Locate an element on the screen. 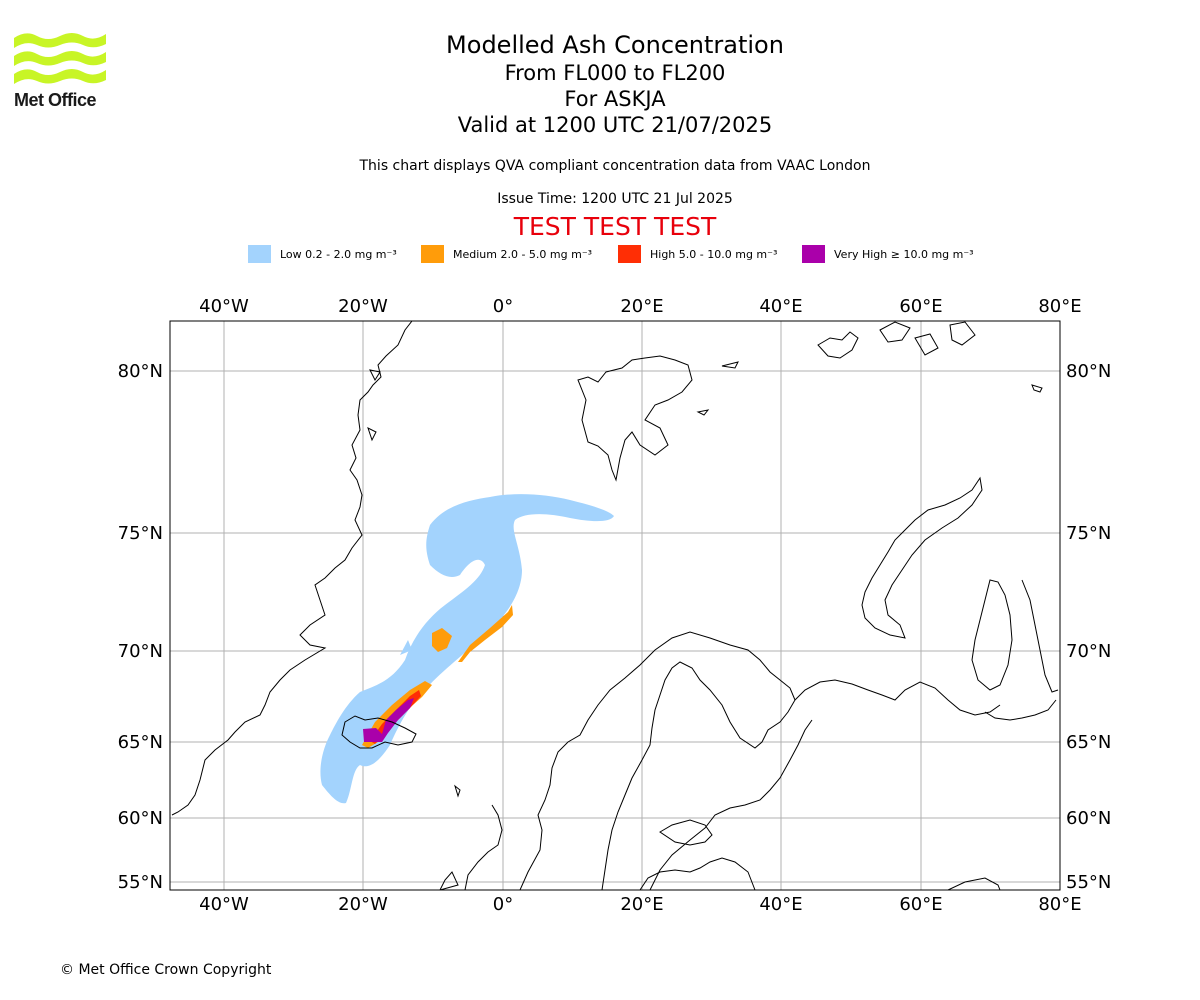 Image resolution: width=1200 pixels, height=1000 pixels. test-banner: TEST TEST TEST is located at coordinates (615, 226).